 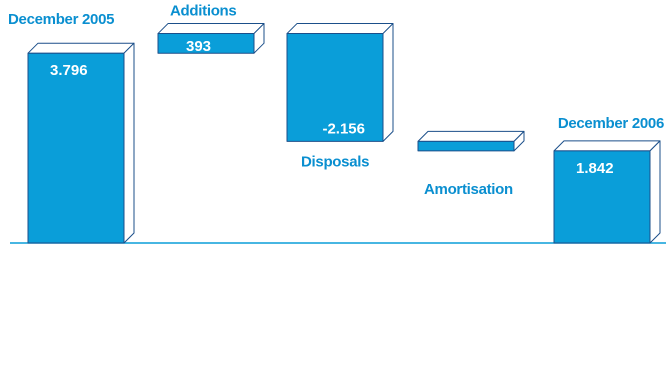 I want to click on category-label: December 2006, so click(x=611, y=123).